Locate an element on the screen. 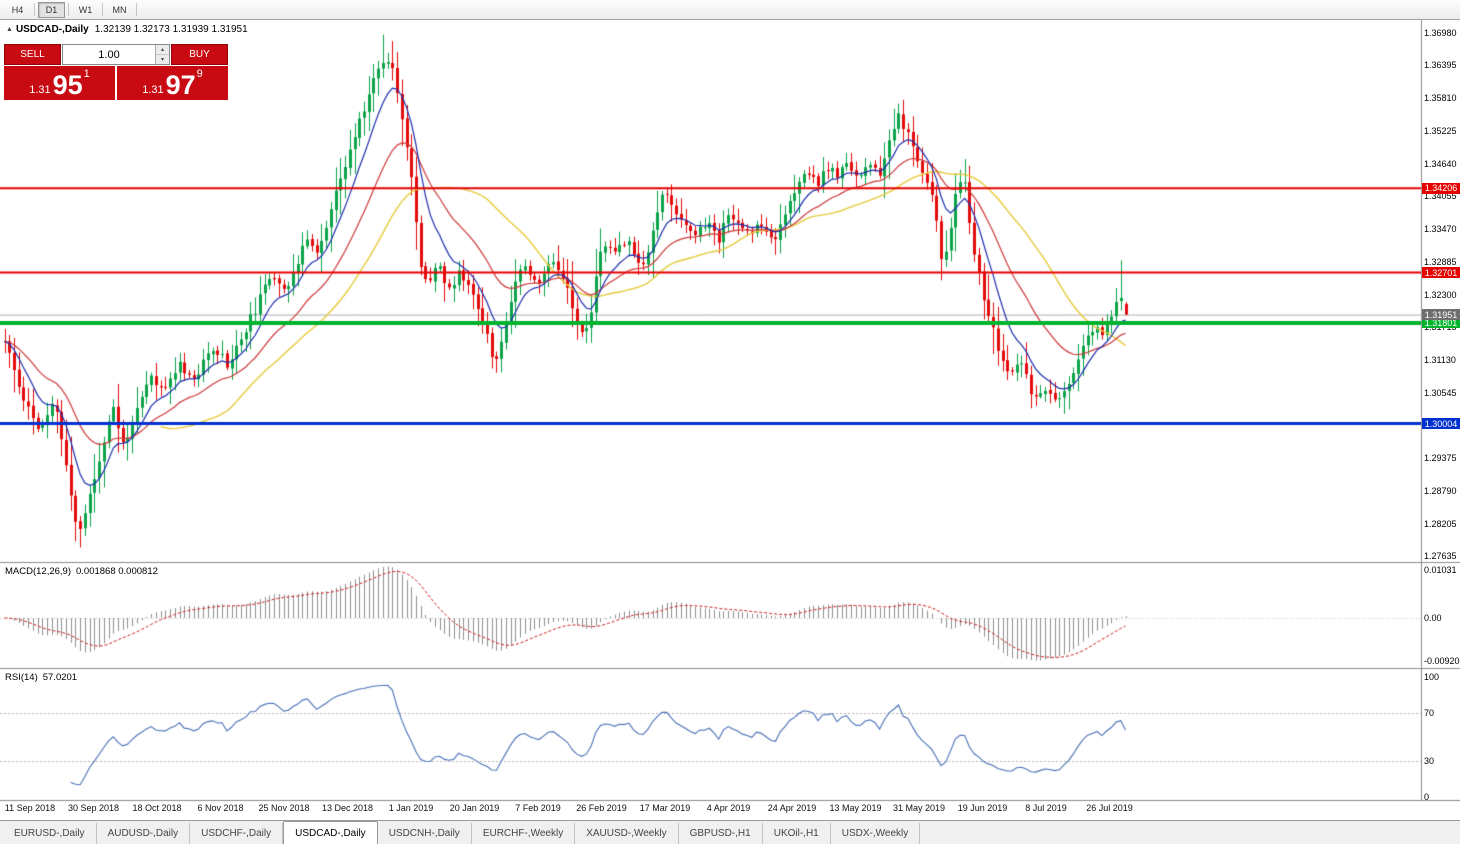 The height and width of the screenshot is (844, 1460). lot-size-field: ▴ ▾ is located at coordinates (116, 54).